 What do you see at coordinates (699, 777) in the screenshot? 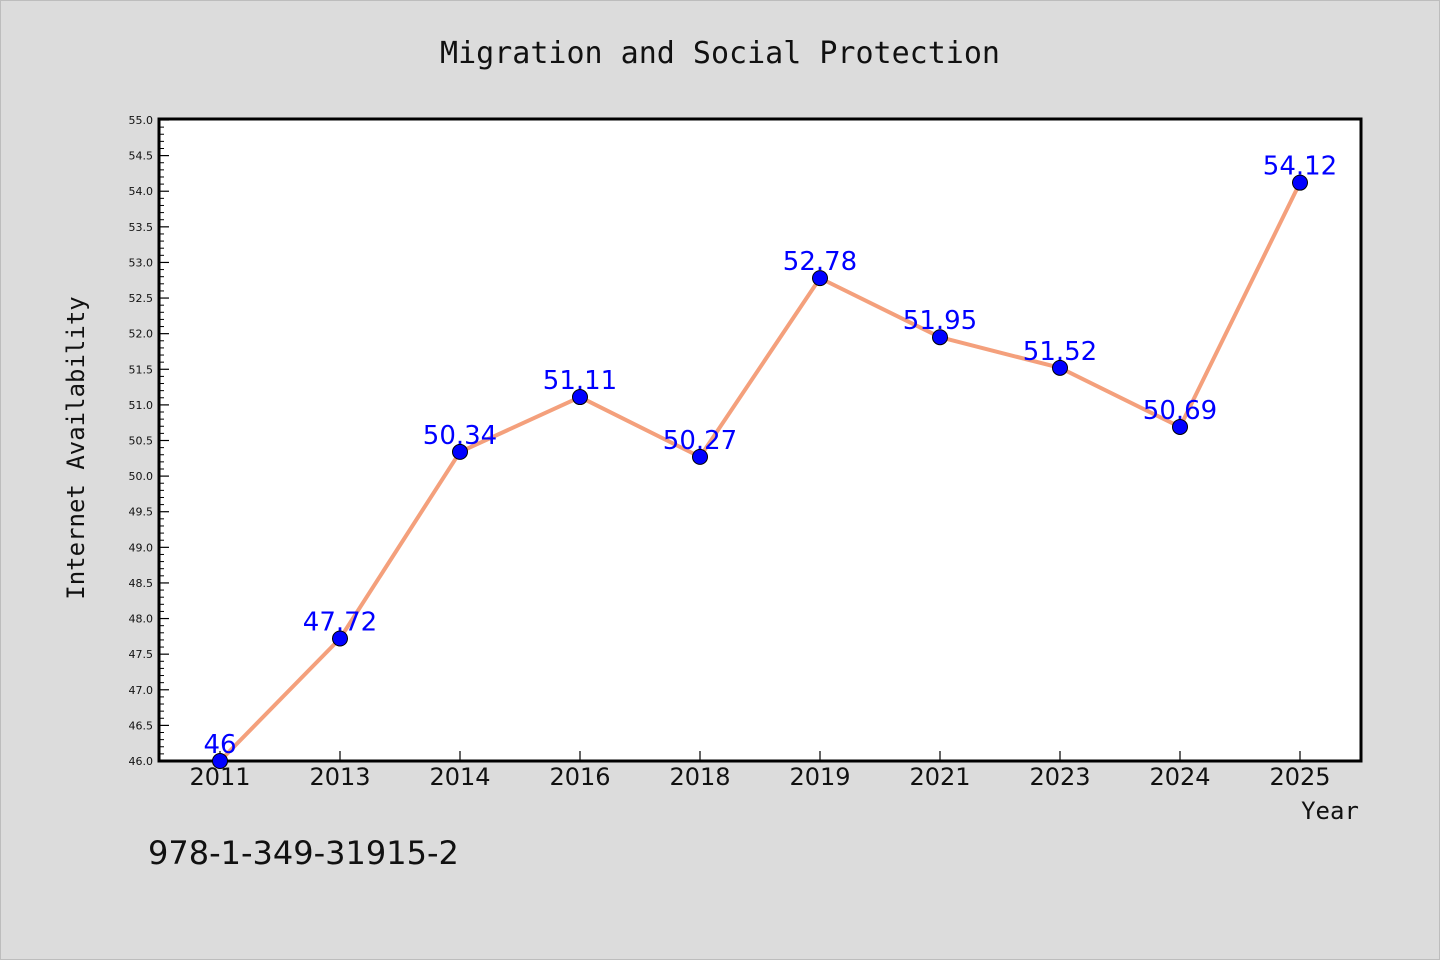
I see `x-tick-label: 2018` at bounding box center [699, 777].